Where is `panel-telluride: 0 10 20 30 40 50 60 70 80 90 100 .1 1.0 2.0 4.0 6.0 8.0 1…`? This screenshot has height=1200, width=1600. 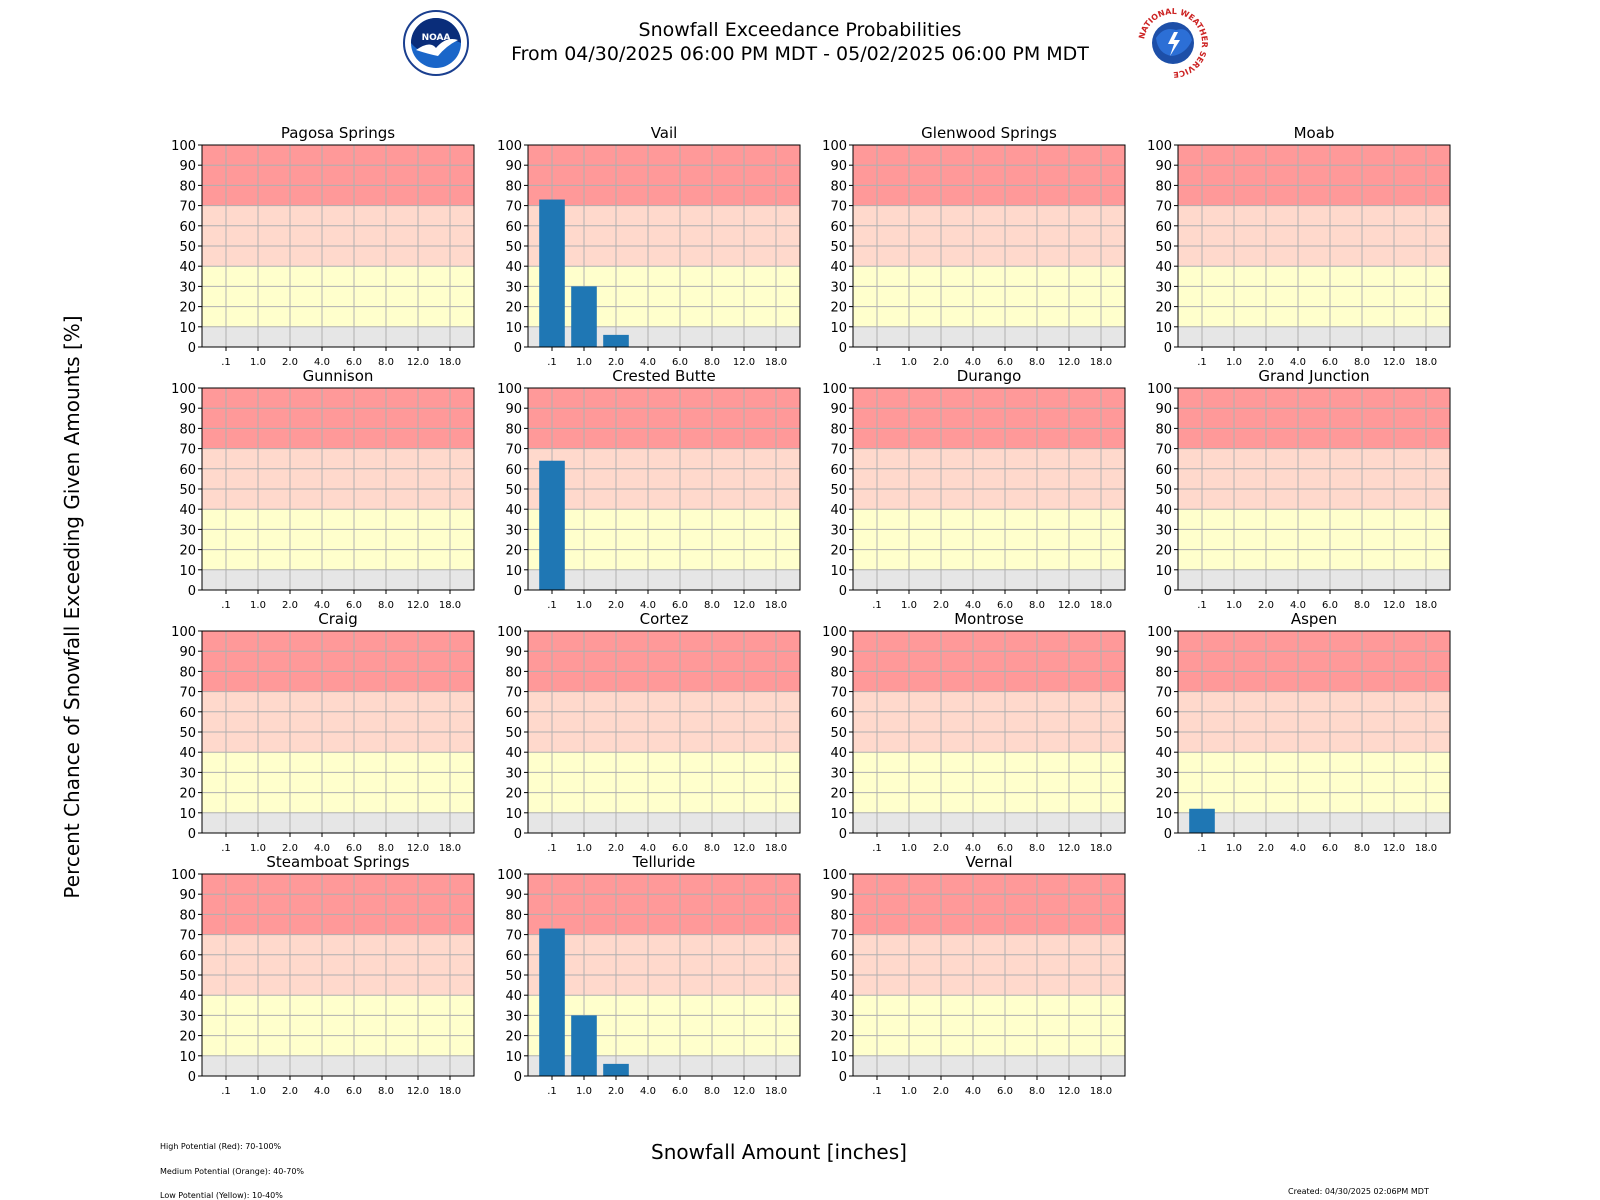
panel-telluride: 0 10 20 30 40 50 60 70 80 90 100 .1 1.0 2.0 4.0 6.0 8.0 1… is located at coordinates (649, 975).